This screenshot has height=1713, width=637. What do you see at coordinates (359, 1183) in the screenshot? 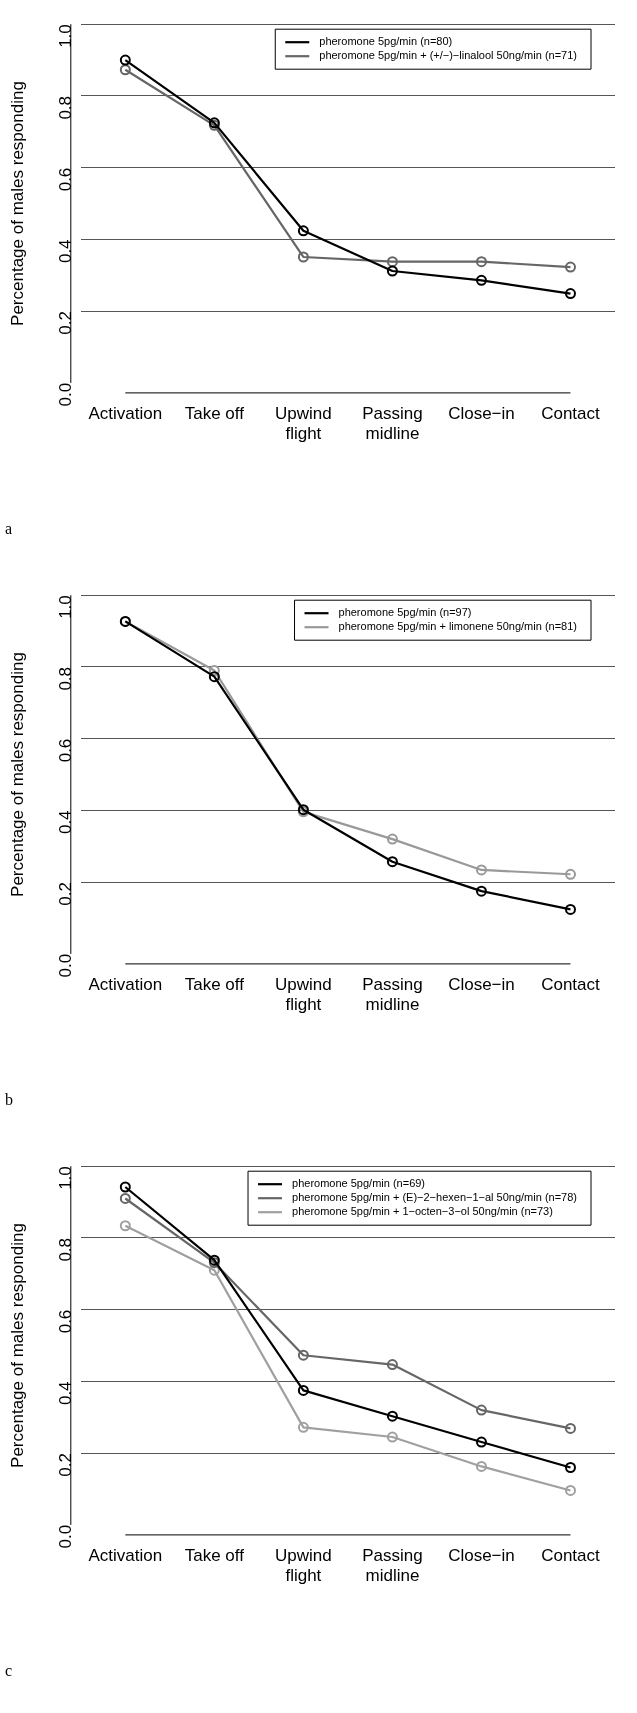
I see `legend-label: pheromone 5pg/min (n=69)` at bounding box center [359, 1183].